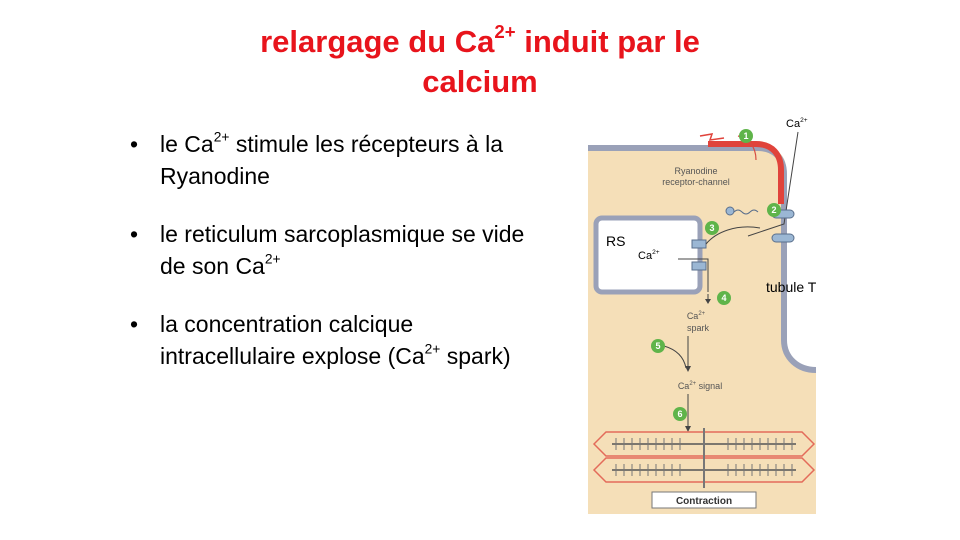 This screenshot has width=960, height=540. What do you see at coordinates (696, 182) in the screenshot?
I see `ryanodine-label-2: receptor-channel` at bounding box center [696, 182].